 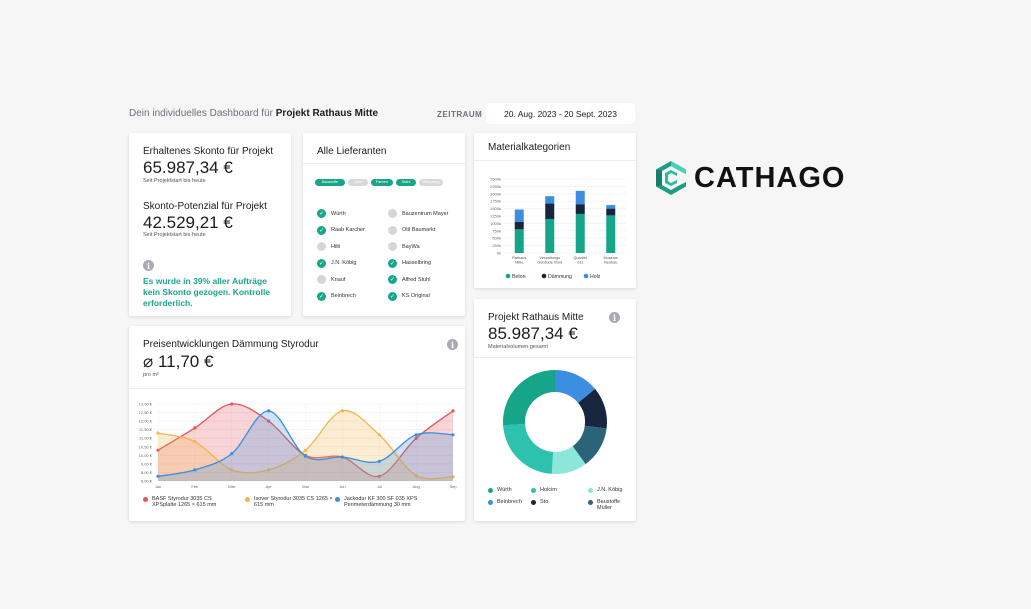 I want to click on supplier-item: Knauf, so click(x=331, y=279).